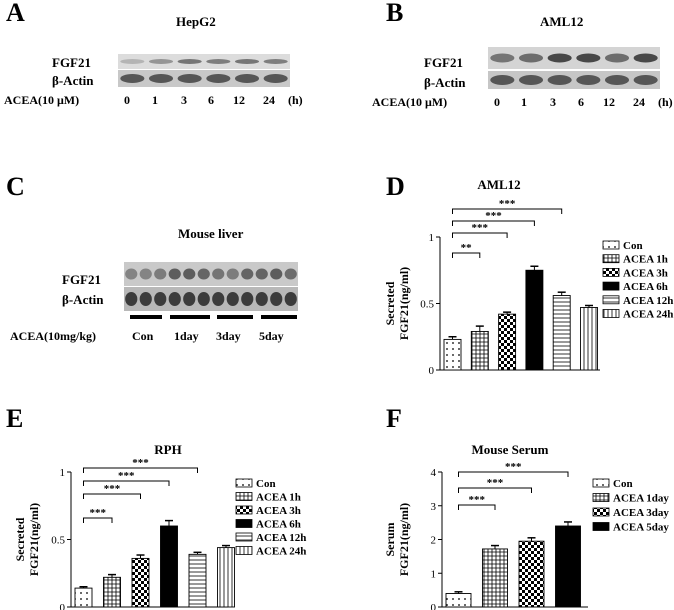  What do you see at coordinates (278, 525) in the screenshot?
I see `legend-entry: ACEA 6h` at bounding box center [278, 525].